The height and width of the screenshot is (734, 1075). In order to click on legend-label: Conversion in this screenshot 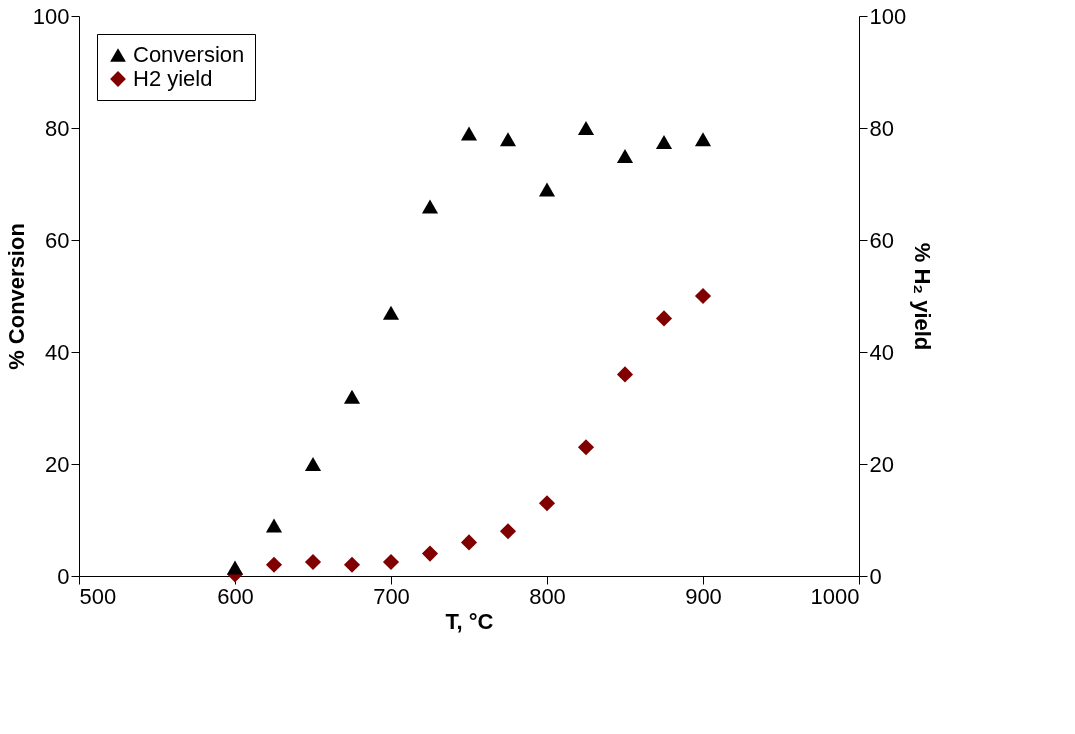, I will do `click(189, 54)`.